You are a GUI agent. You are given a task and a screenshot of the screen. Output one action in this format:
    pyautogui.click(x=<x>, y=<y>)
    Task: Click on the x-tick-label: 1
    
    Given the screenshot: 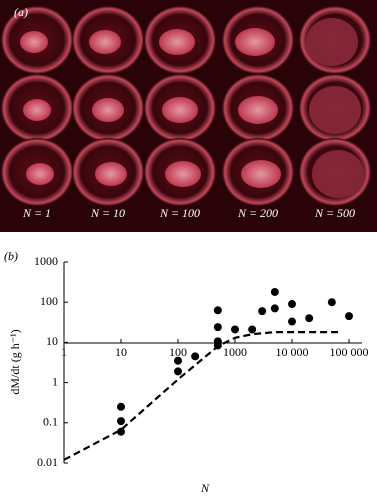 What is the action you would take?
    pyautogui.click(x=64, y=352)
    